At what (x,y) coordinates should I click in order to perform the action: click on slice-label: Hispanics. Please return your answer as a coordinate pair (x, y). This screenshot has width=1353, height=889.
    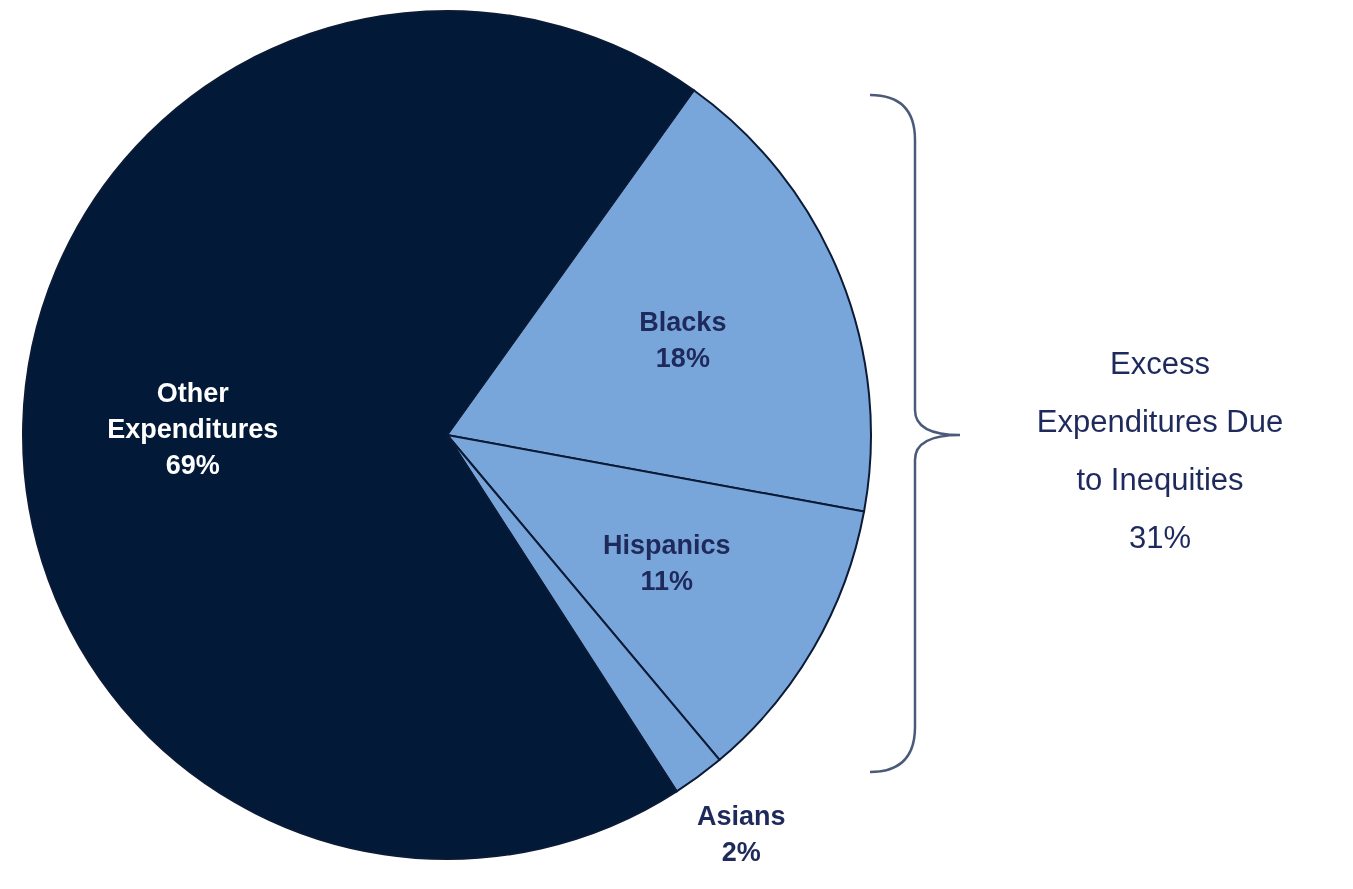
    Looking at the image, I should click on (667, 544).